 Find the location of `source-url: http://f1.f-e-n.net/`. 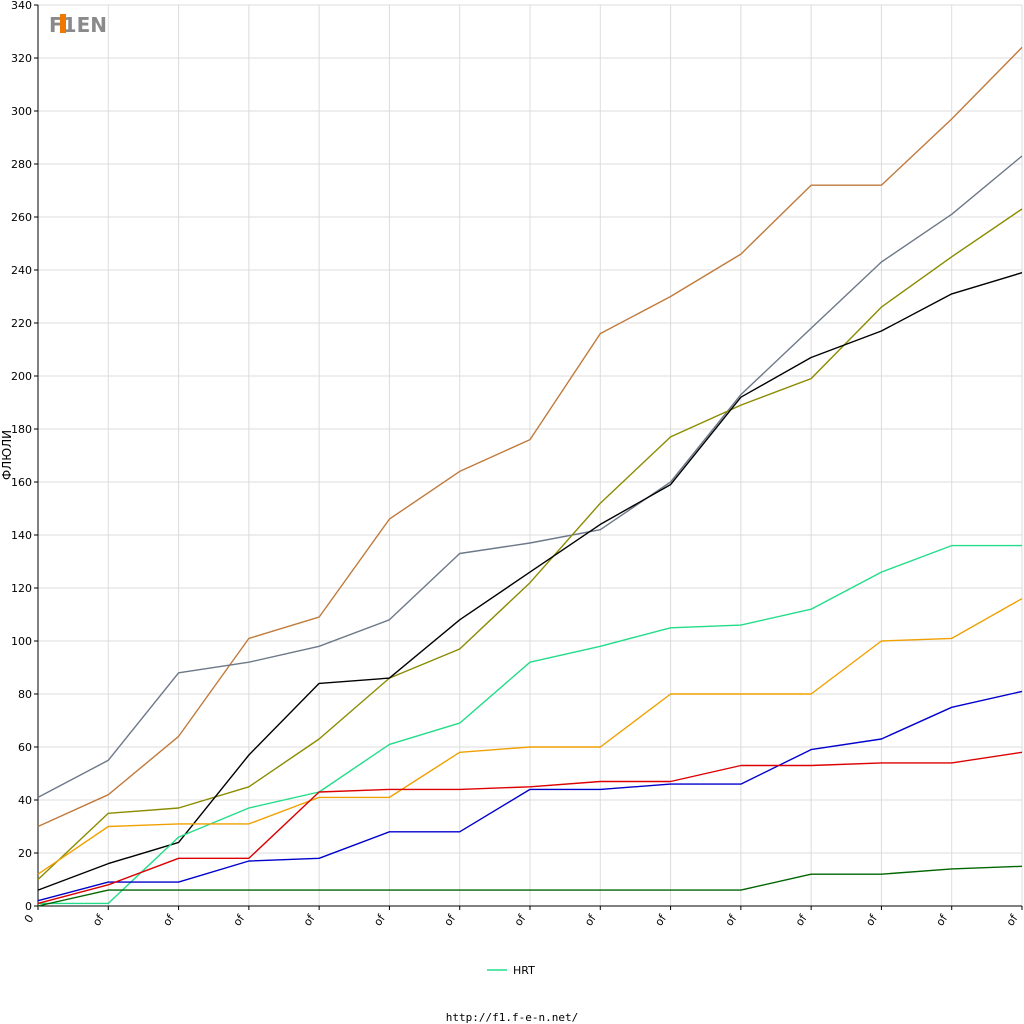

source-url: http://f1.f-e-n.net/ is located at coordinates (512, 1017).